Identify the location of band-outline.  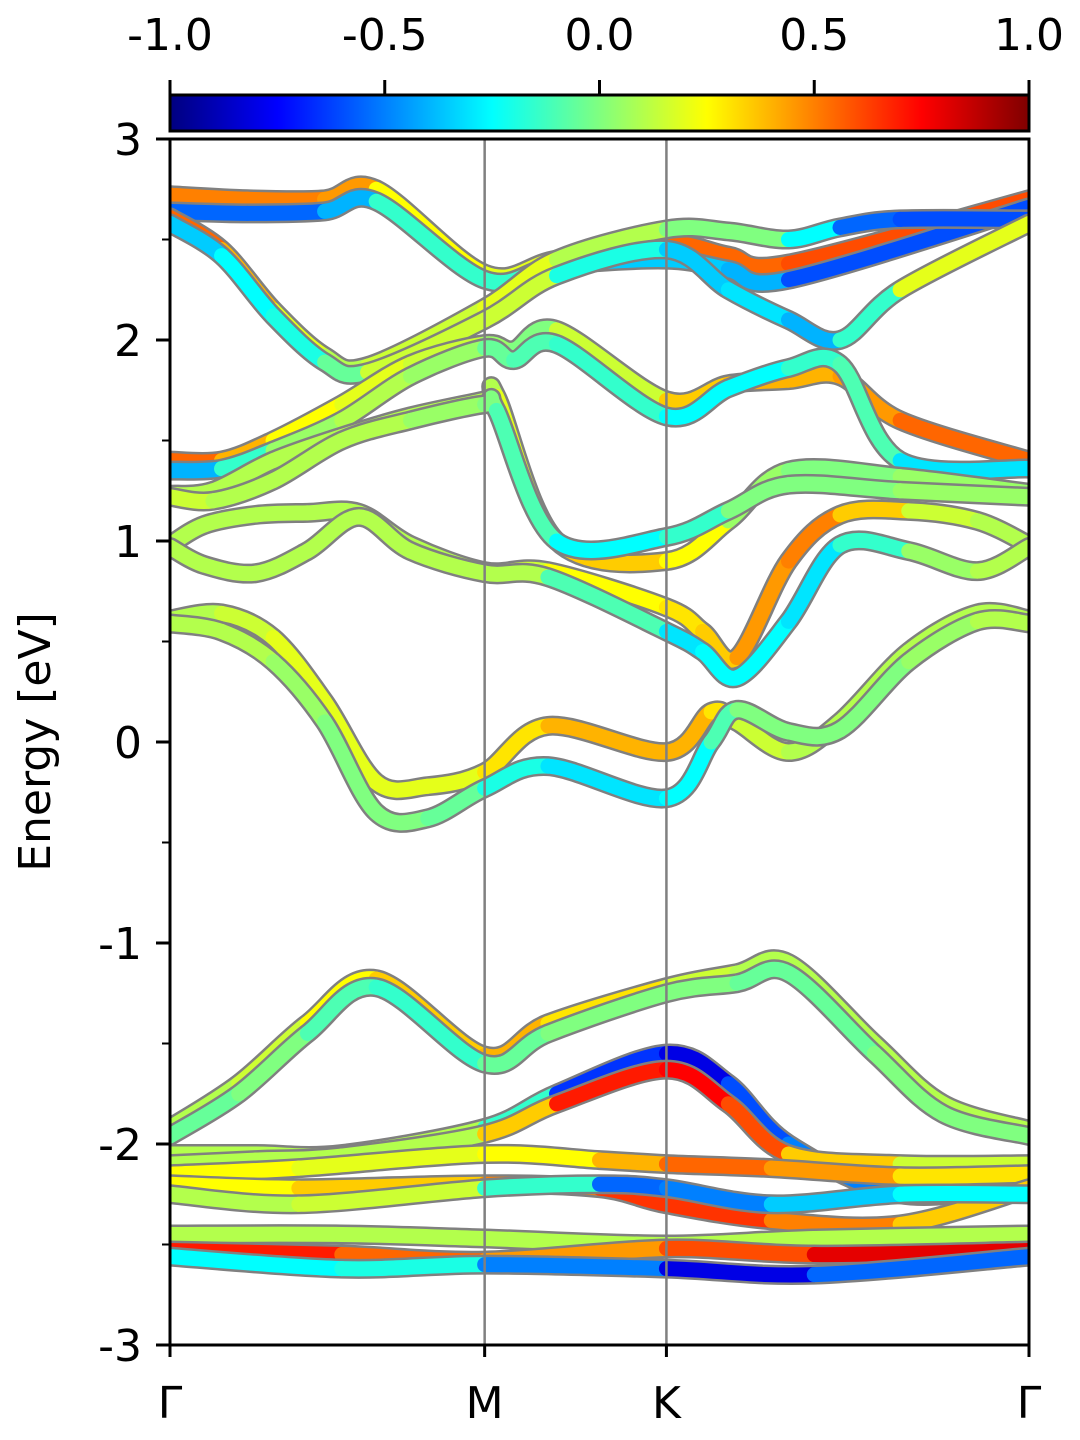
(599, 1052).